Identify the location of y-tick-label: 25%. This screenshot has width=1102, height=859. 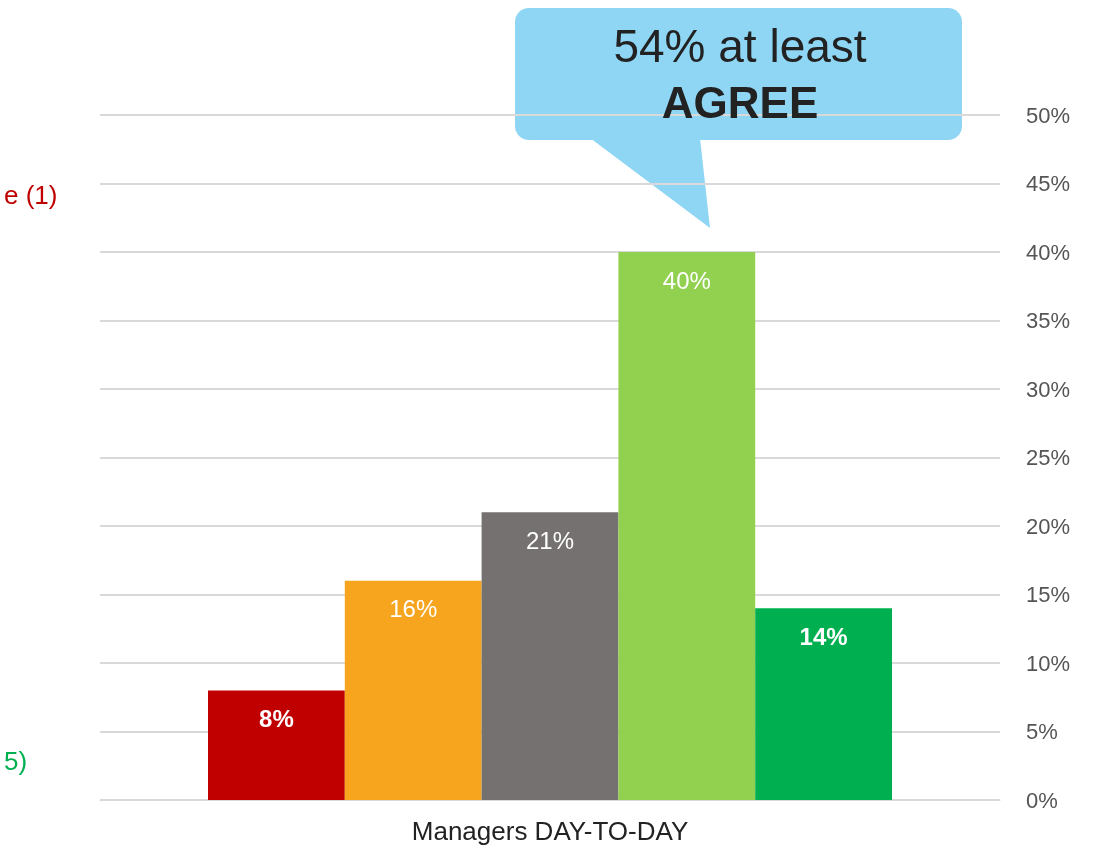
(1048, 457).